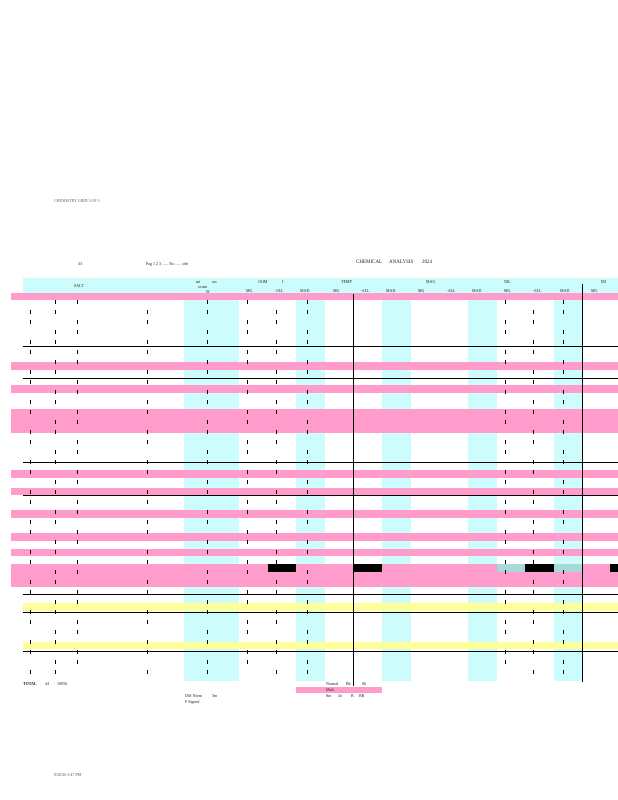 This screenshot has width=618, height=800. Describe the element at coordinates (391, 290) in the screenshot. I see `subheader-5: MAD` at that location.